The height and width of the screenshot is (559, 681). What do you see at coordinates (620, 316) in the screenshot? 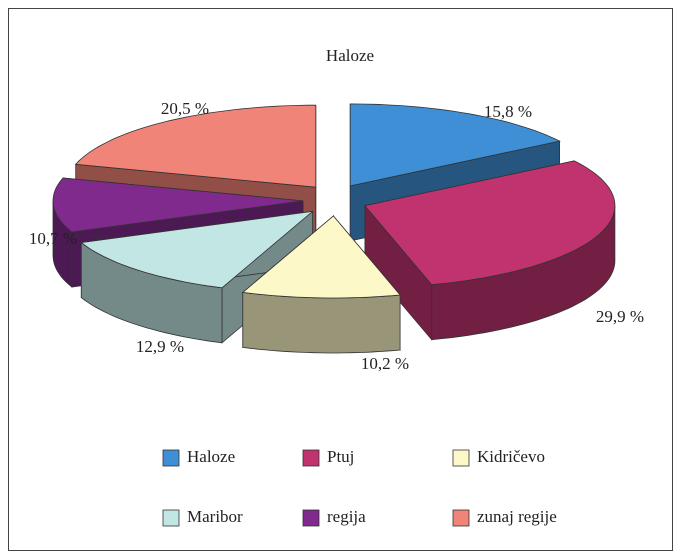
I see `data-label: 29,9 %` at bounding box center [620, 316].